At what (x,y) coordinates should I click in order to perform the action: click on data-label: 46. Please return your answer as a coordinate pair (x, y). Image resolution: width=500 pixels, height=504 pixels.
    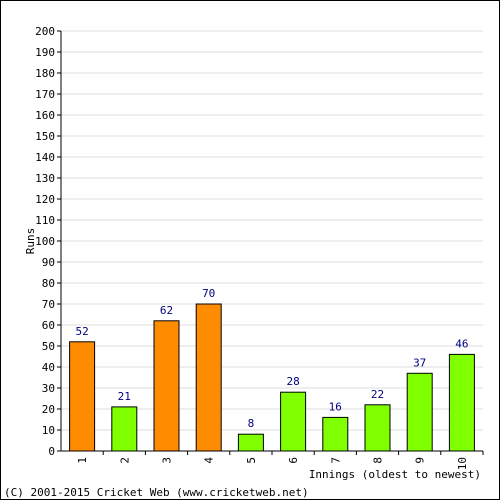
    Looking at the image, I should click on (461, 343).